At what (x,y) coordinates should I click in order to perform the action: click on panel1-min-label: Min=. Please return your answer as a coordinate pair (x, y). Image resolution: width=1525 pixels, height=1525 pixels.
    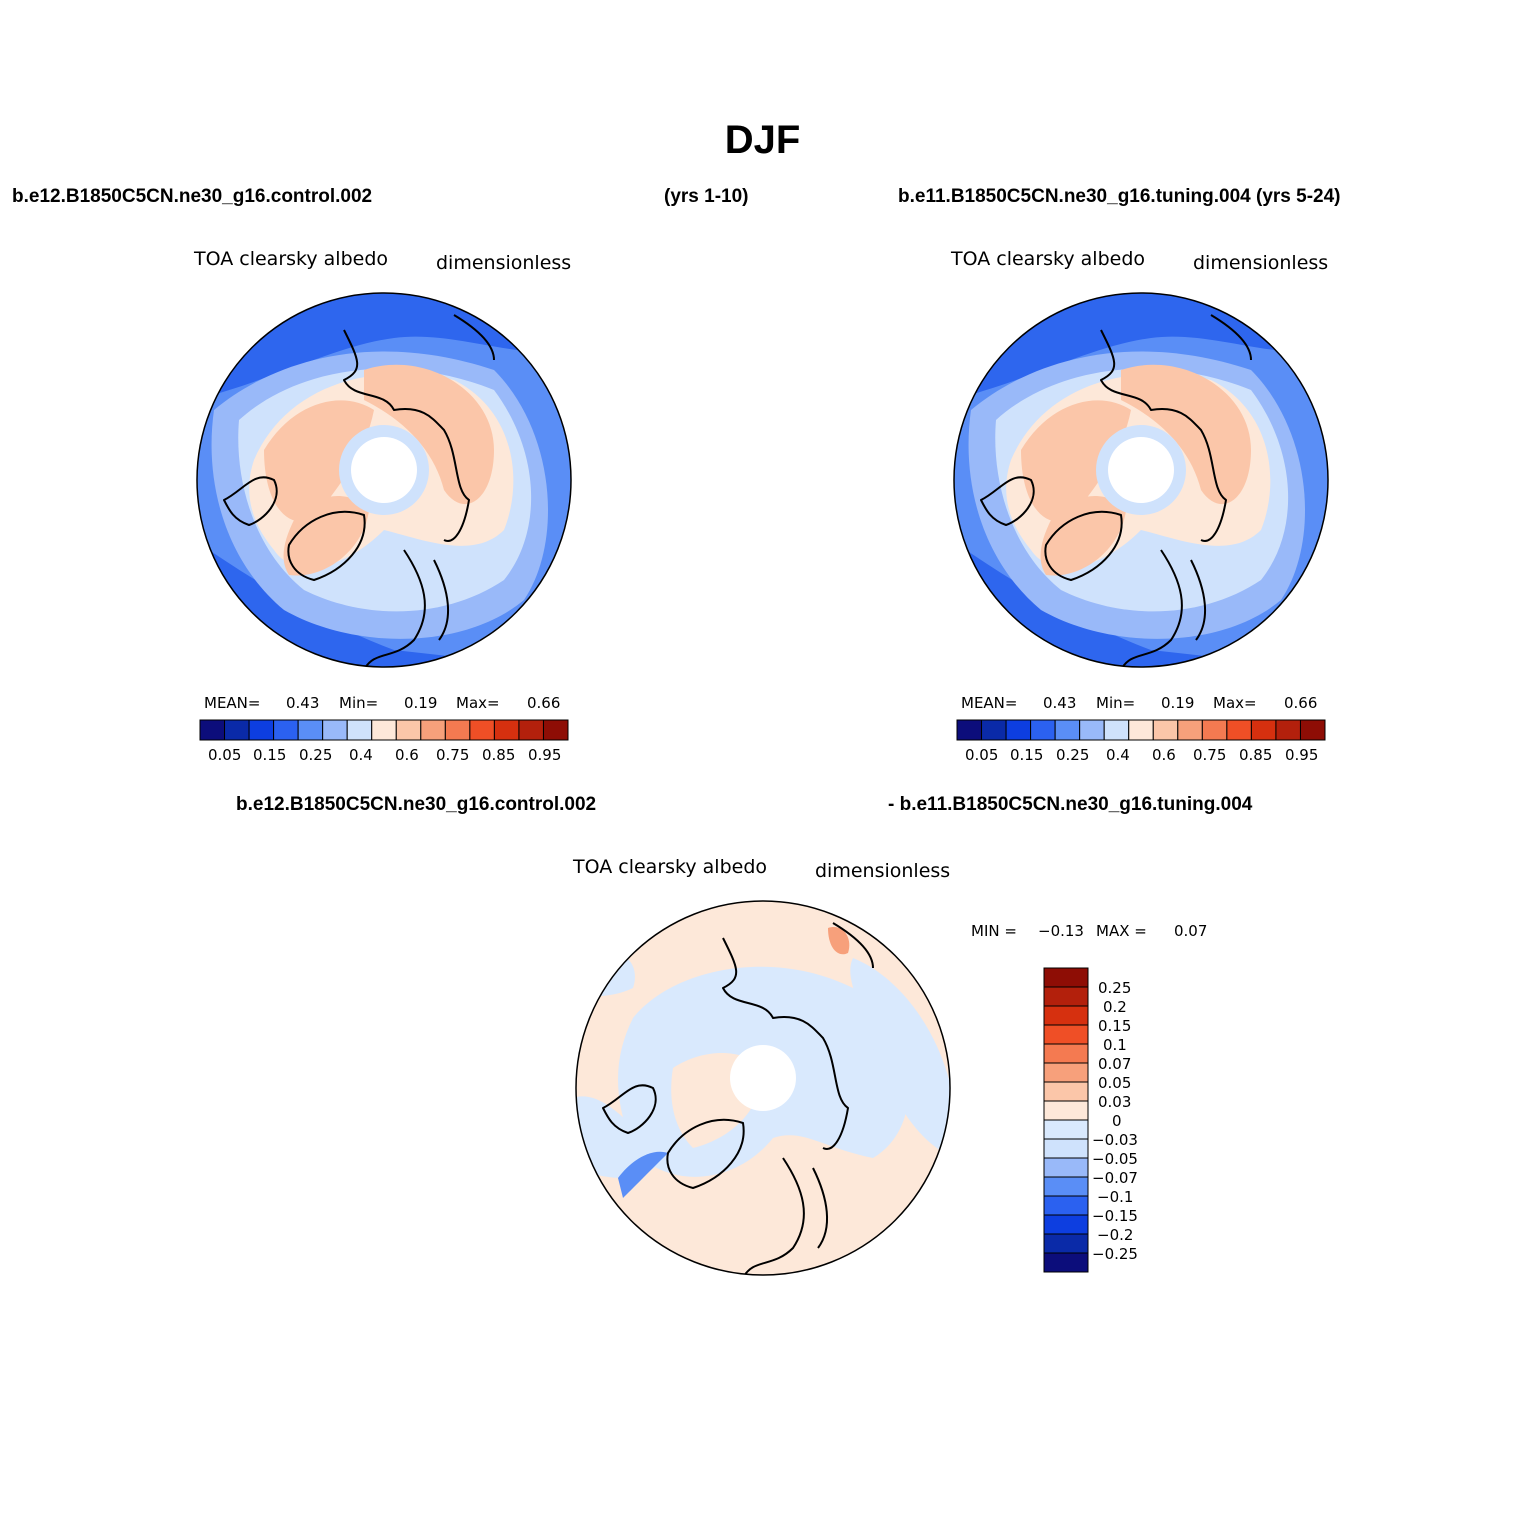
    Looking at the image, I should click on (359, 703).